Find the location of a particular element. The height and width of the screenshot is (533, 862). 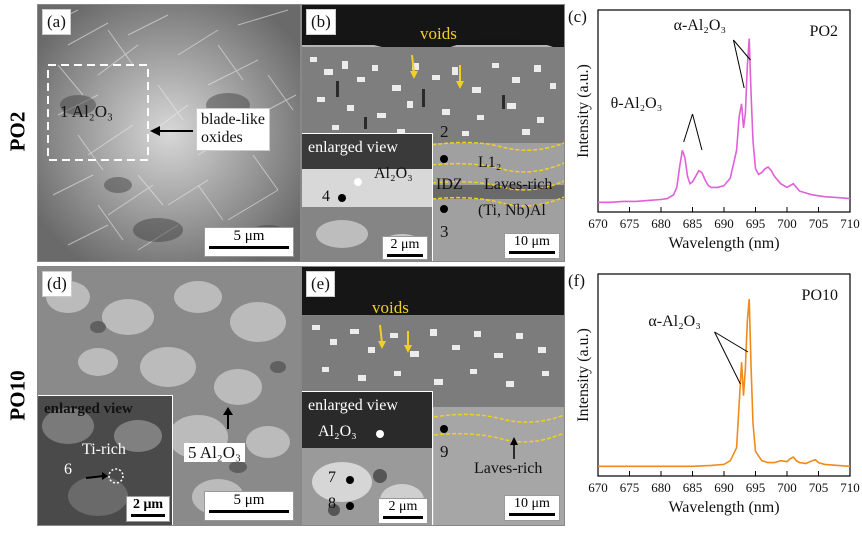

scalebar-d-inset: 2 μm is located at coordinates (148, 509).